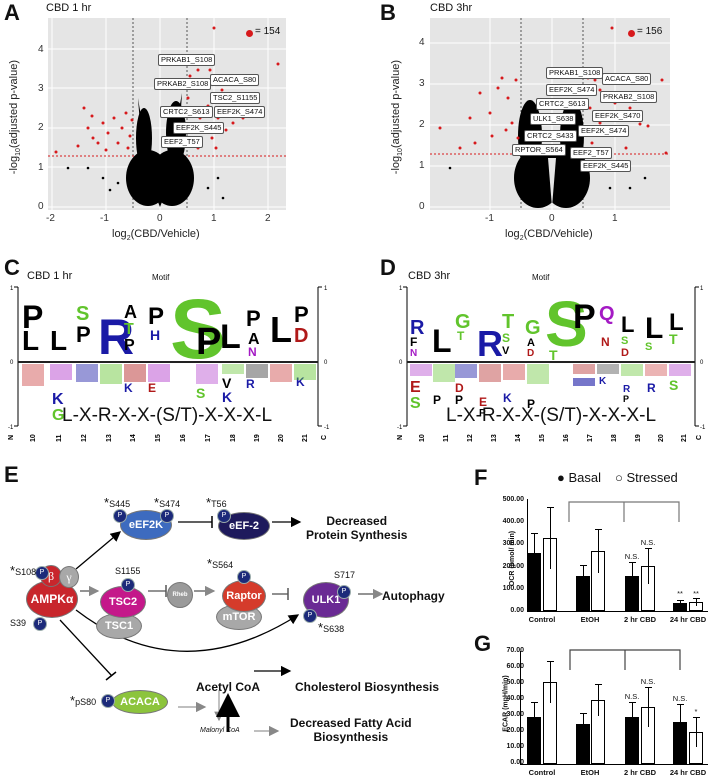 The image size is (708, 781). What do you see at coordinates (575, 73) in the screenshot?
I see `gene-label: PRKAB1_S108` at bounding box center [575, 73].